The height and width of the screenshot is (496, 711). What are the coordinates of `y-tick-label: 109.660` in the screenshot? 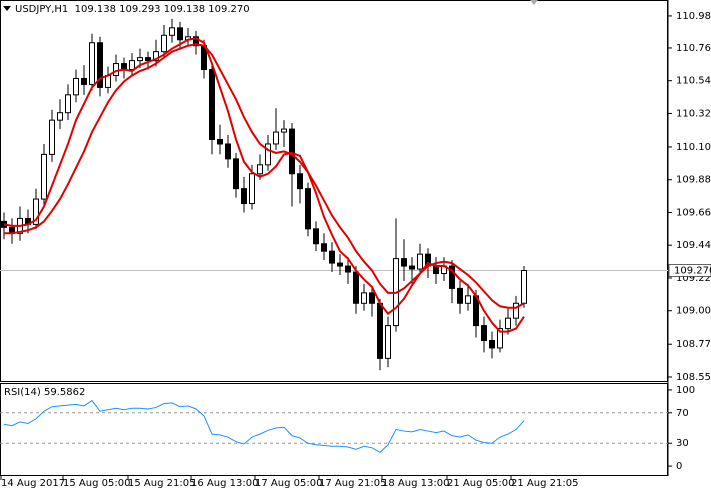 It's located at (693, 212).